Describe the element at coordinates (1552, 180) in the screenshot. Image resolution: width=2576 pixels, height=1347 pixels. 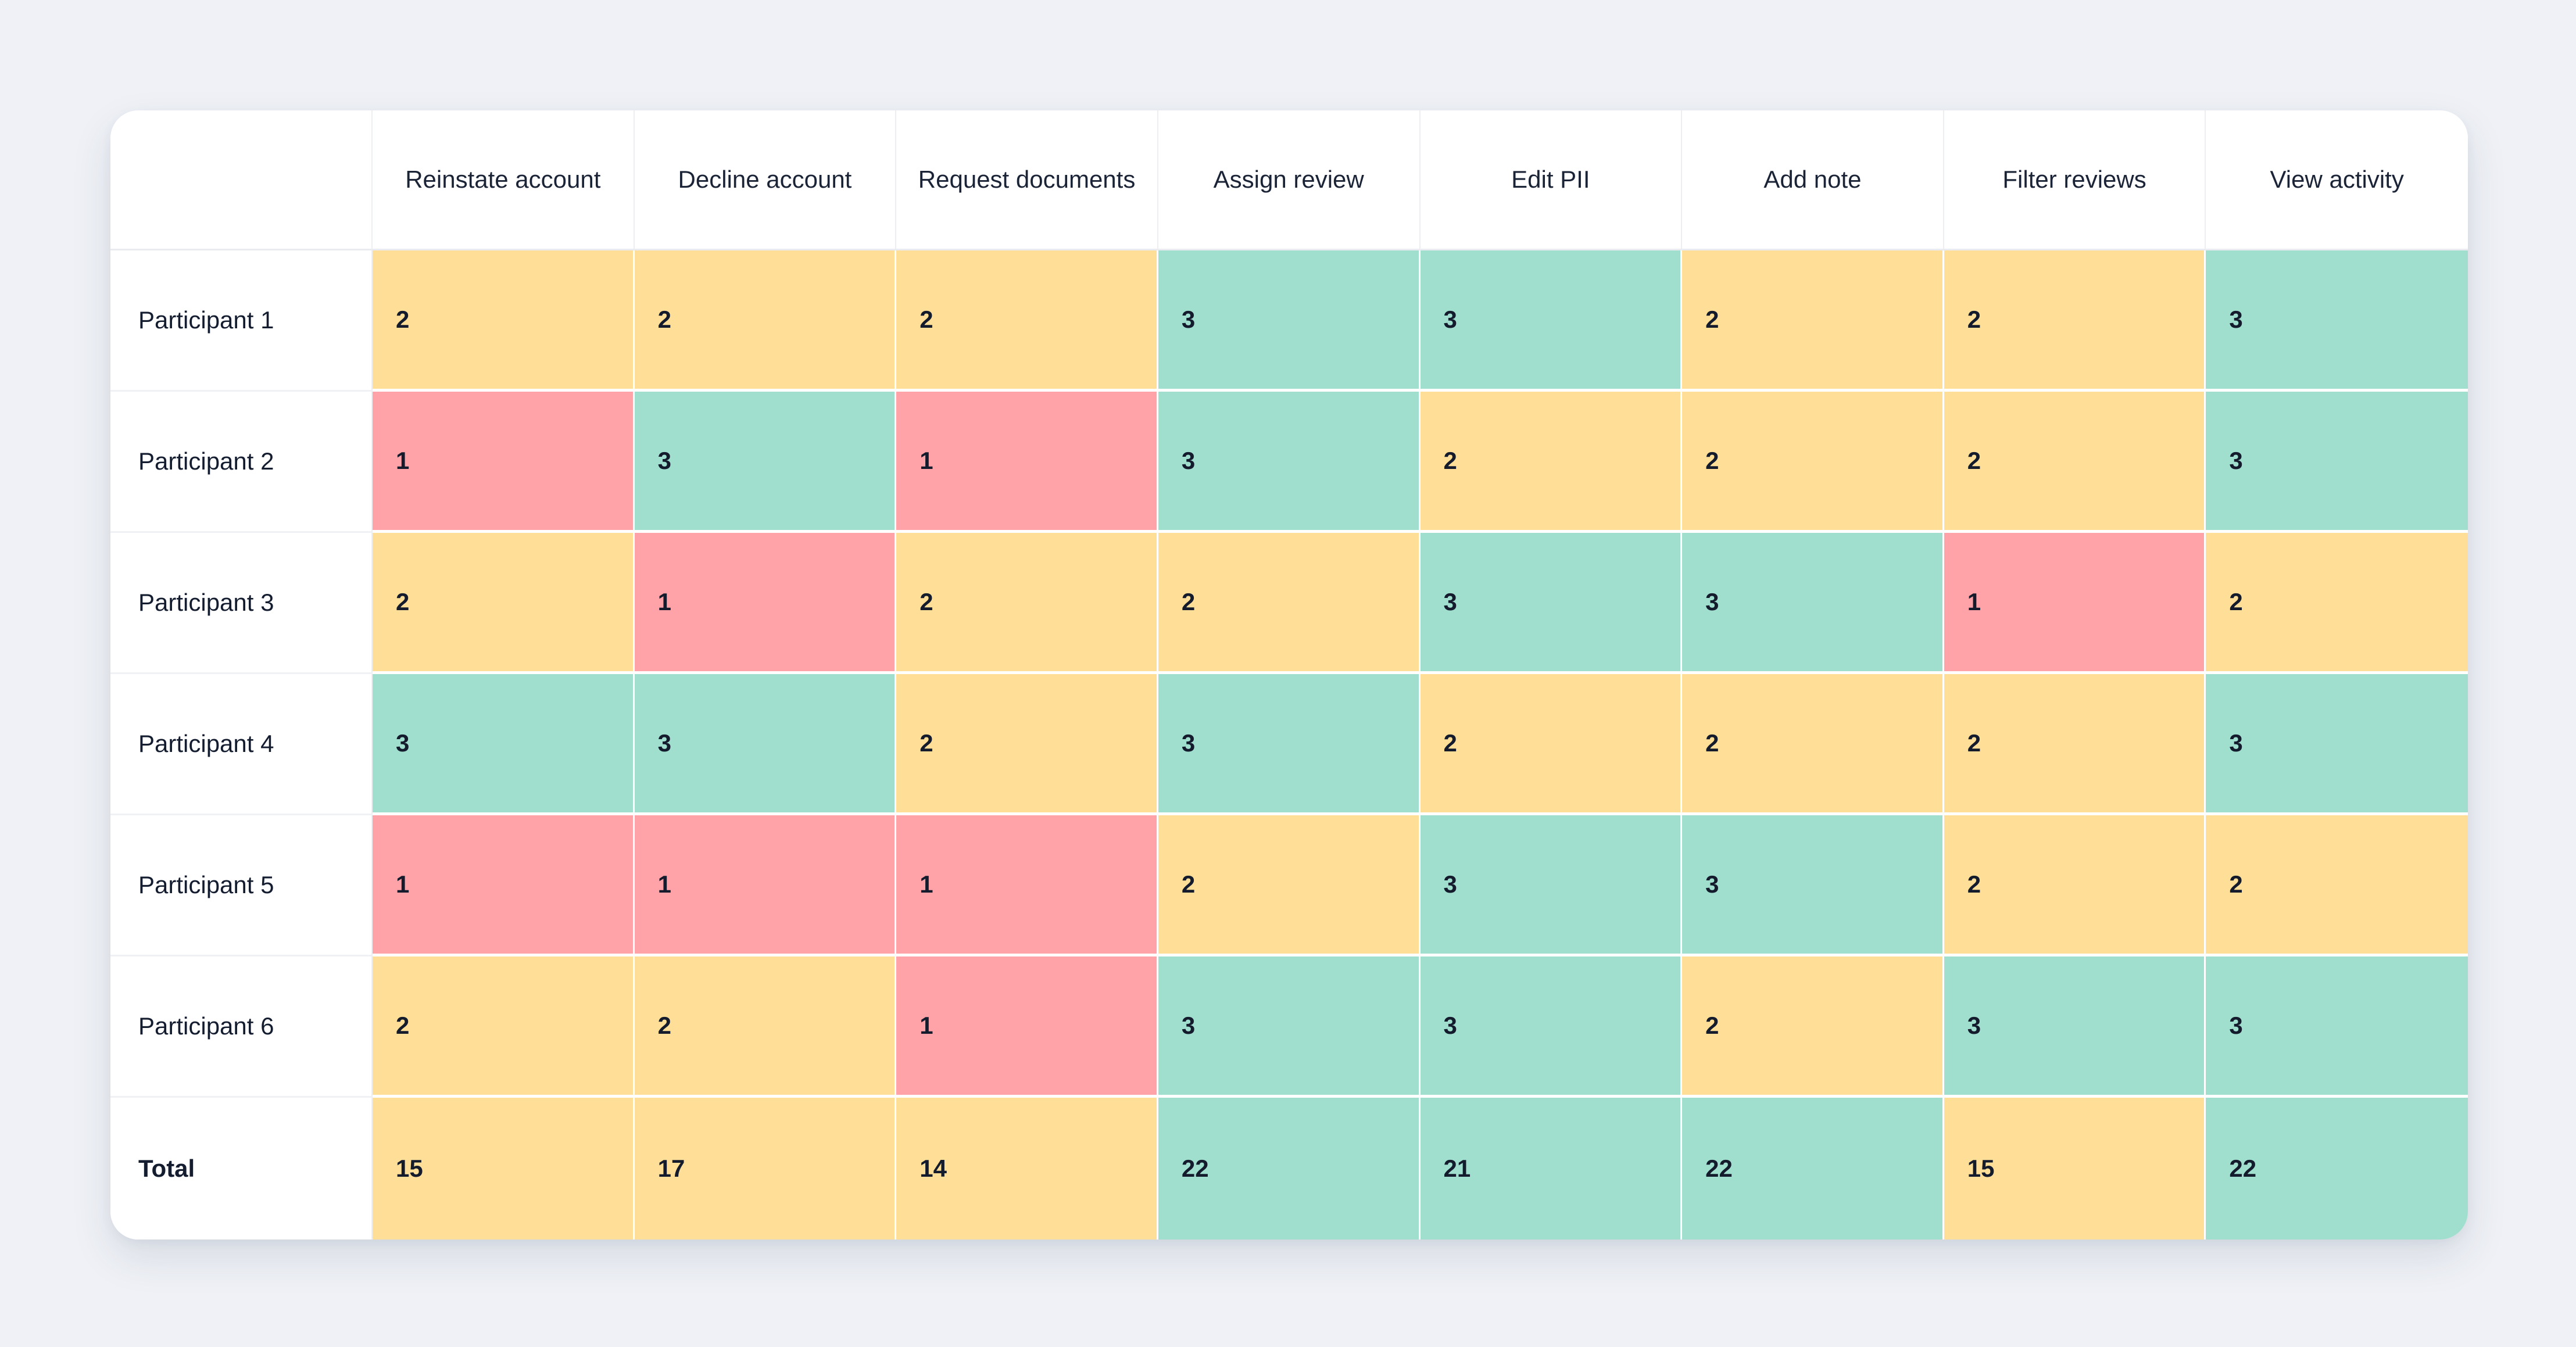
I see `column-header: Edit PII` at that location.